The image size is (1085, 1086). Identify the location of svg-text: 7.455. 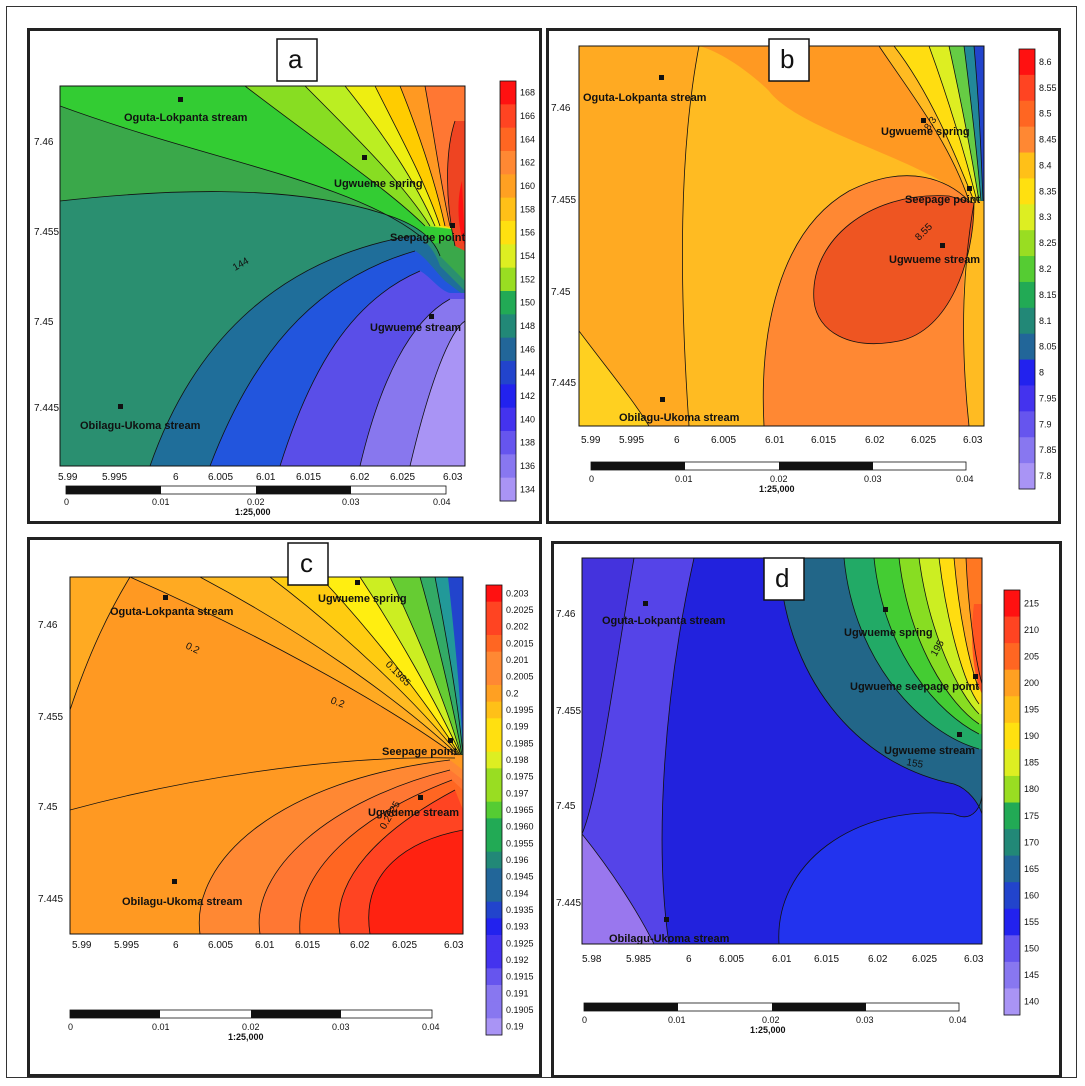
(568, 711).